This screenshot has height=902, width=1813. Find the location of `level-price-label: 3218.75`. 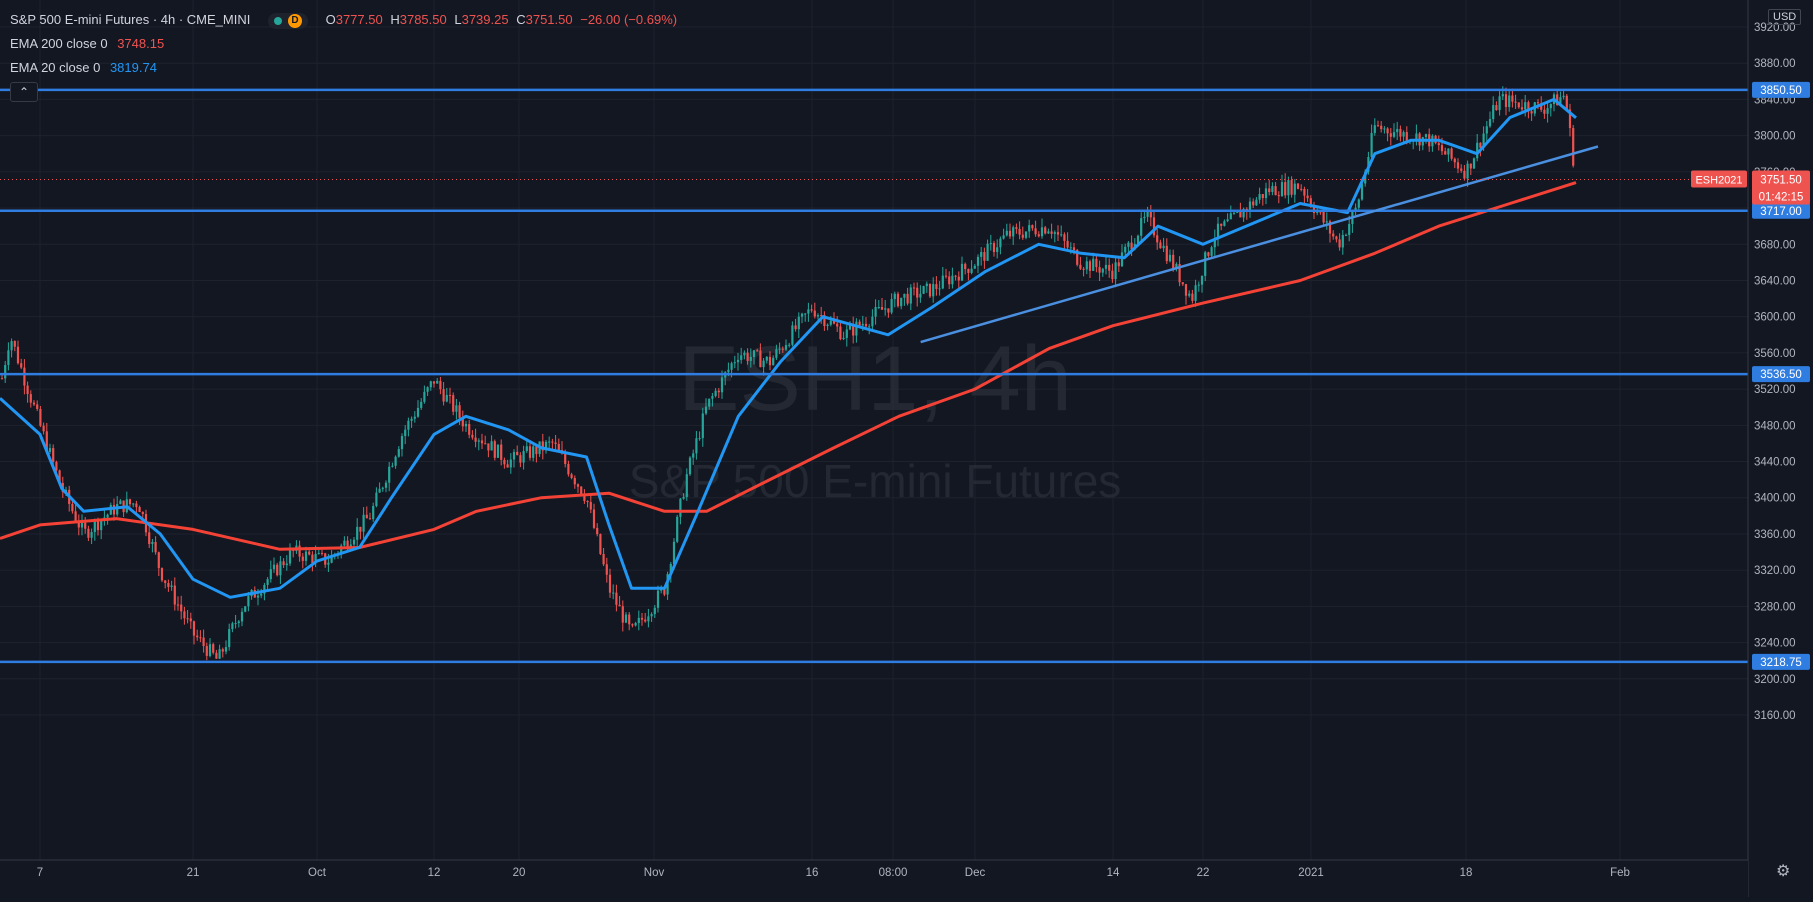

level-price-label: 3218.75 is located at coordinates (1781, 663).